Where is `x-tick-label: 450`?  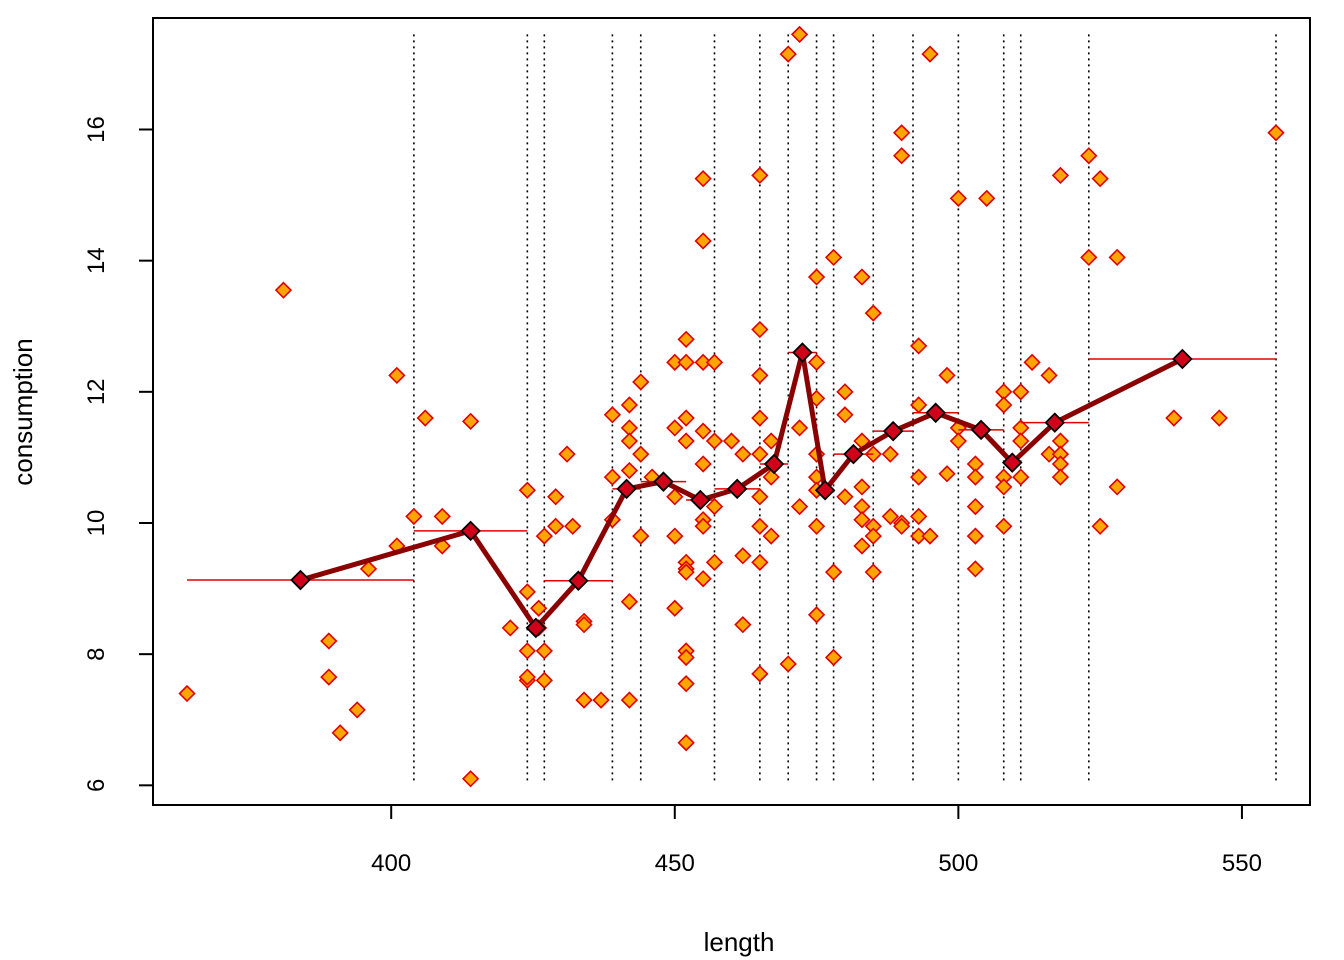 x-tick-label: 450 is located at coordinates (675, 863).